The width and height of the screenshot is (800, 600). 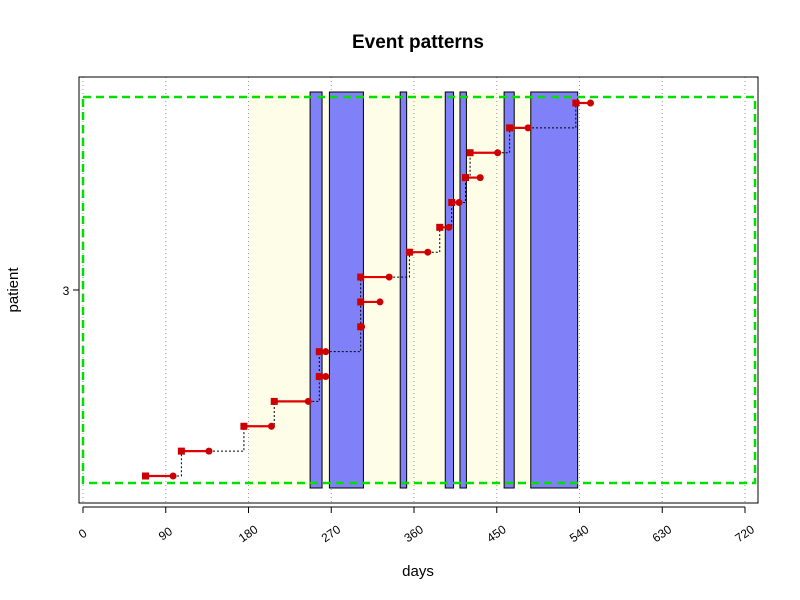 What do you see at coordinates (165, 533) in the screenshot?
I see `x-tick-label: 90` at bounding box center [165, 533].